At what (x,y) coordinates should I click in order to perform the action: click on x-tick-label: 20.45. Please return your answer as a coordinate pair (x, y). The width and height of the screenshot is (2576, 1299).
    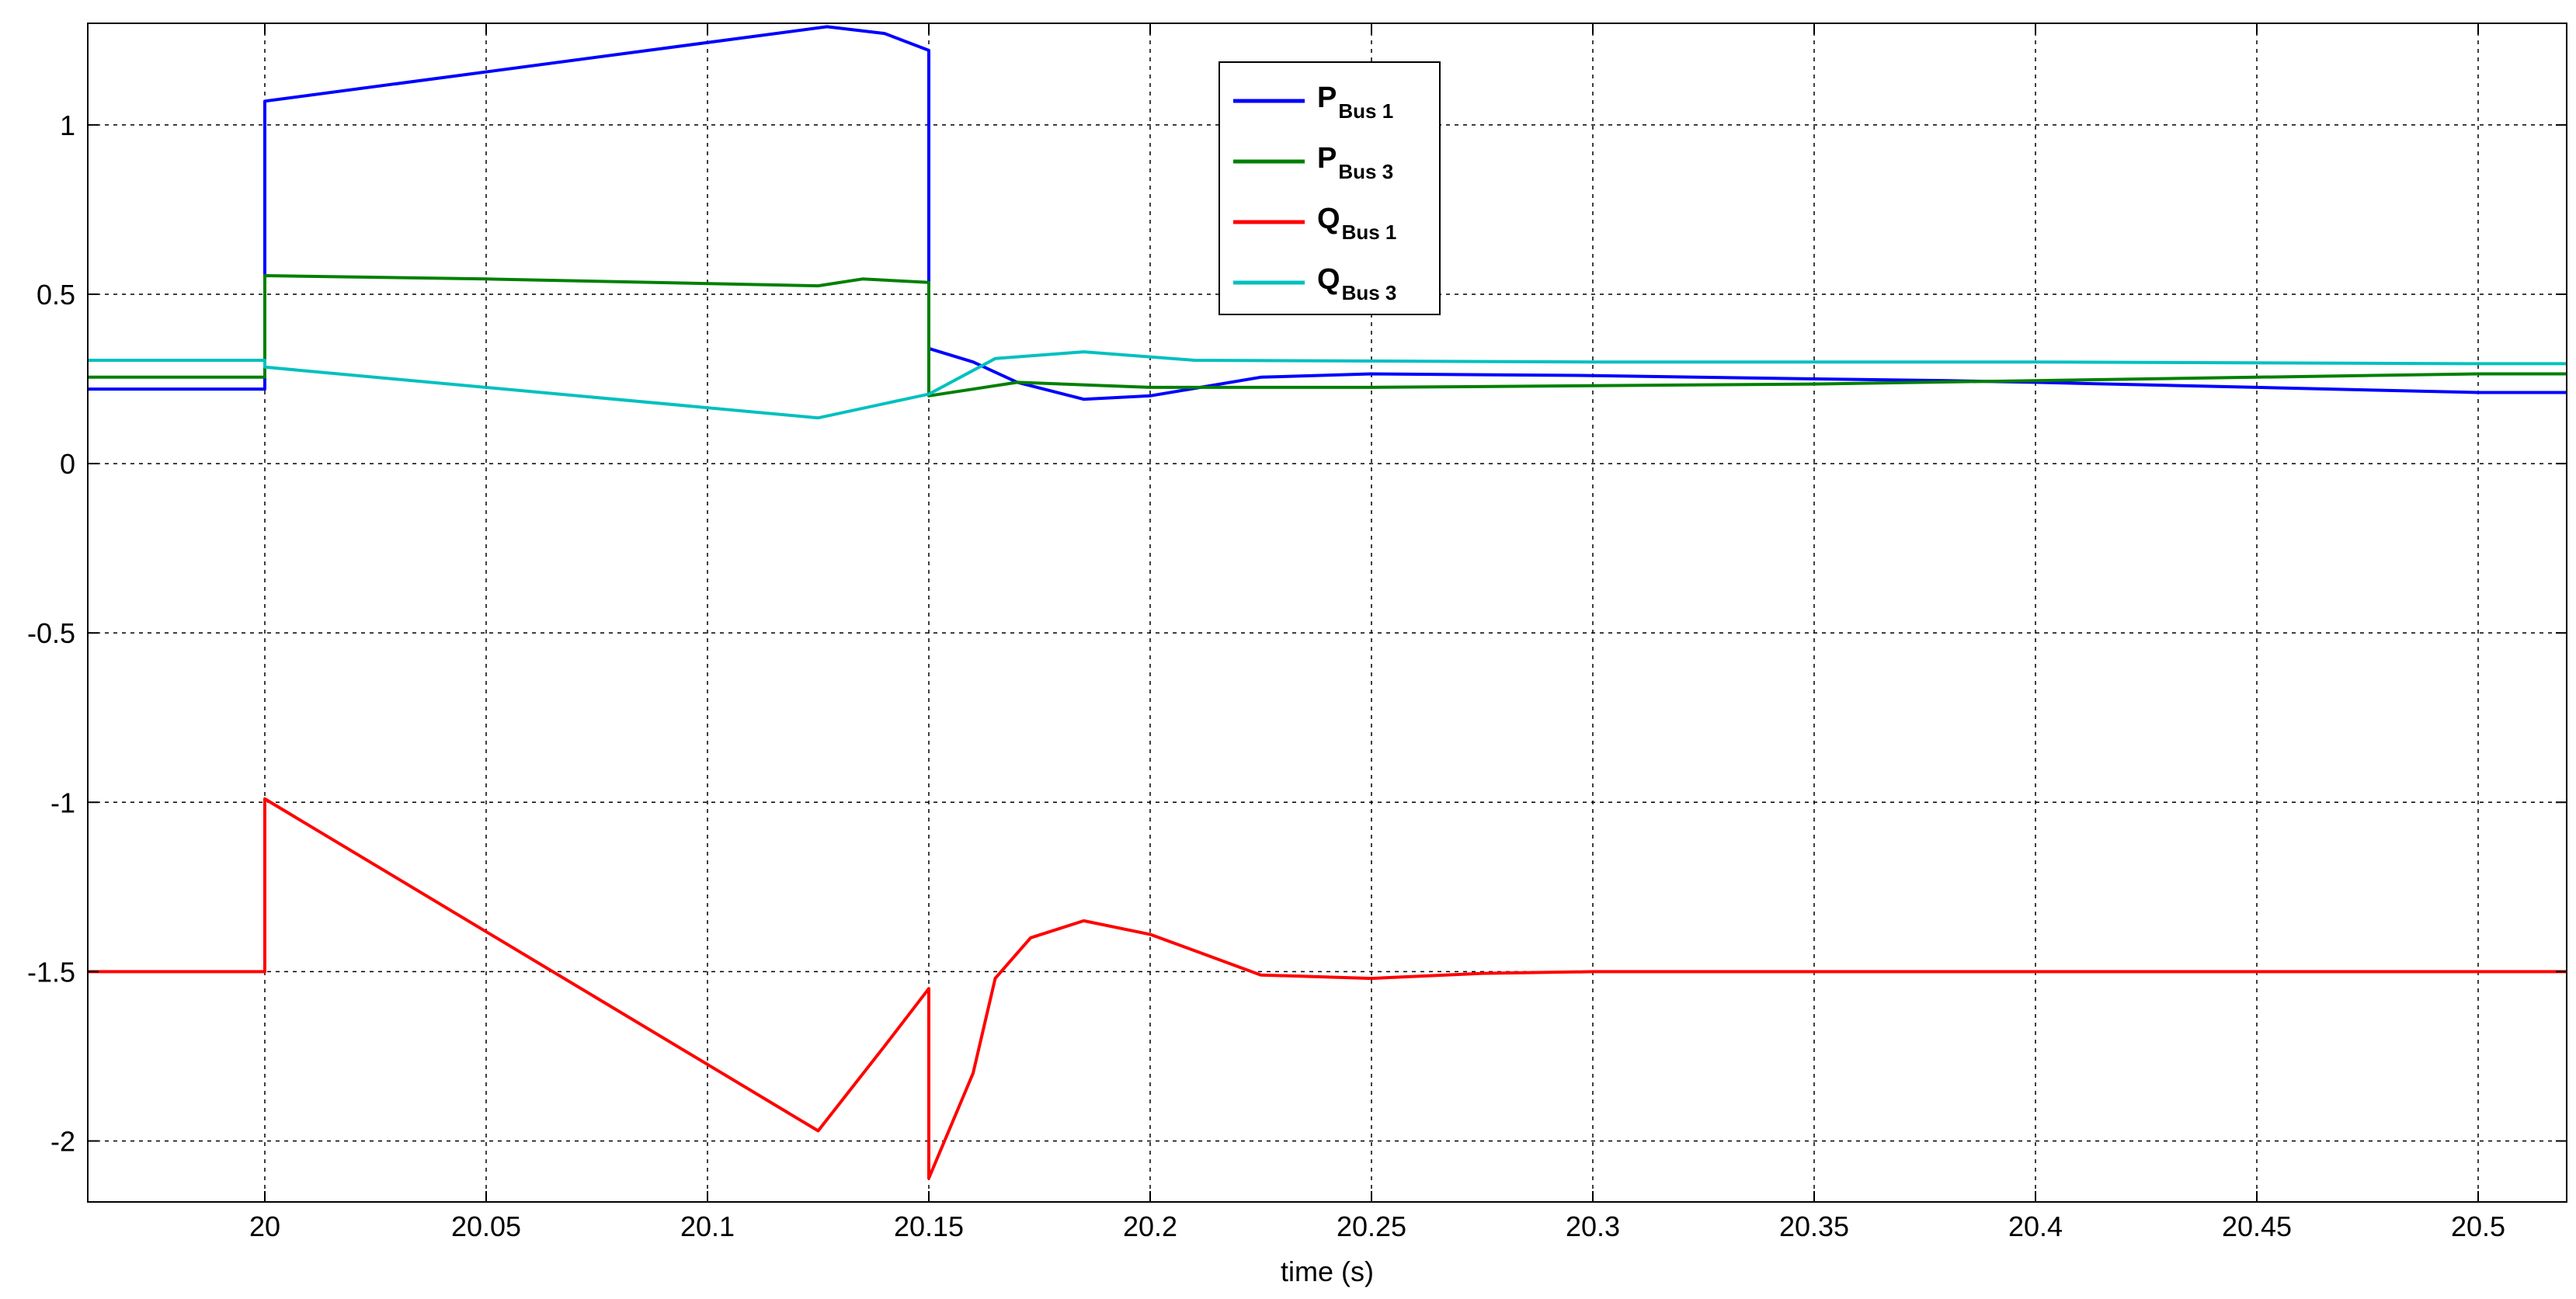
    Looking at the image, I should click on (2257, 1226).